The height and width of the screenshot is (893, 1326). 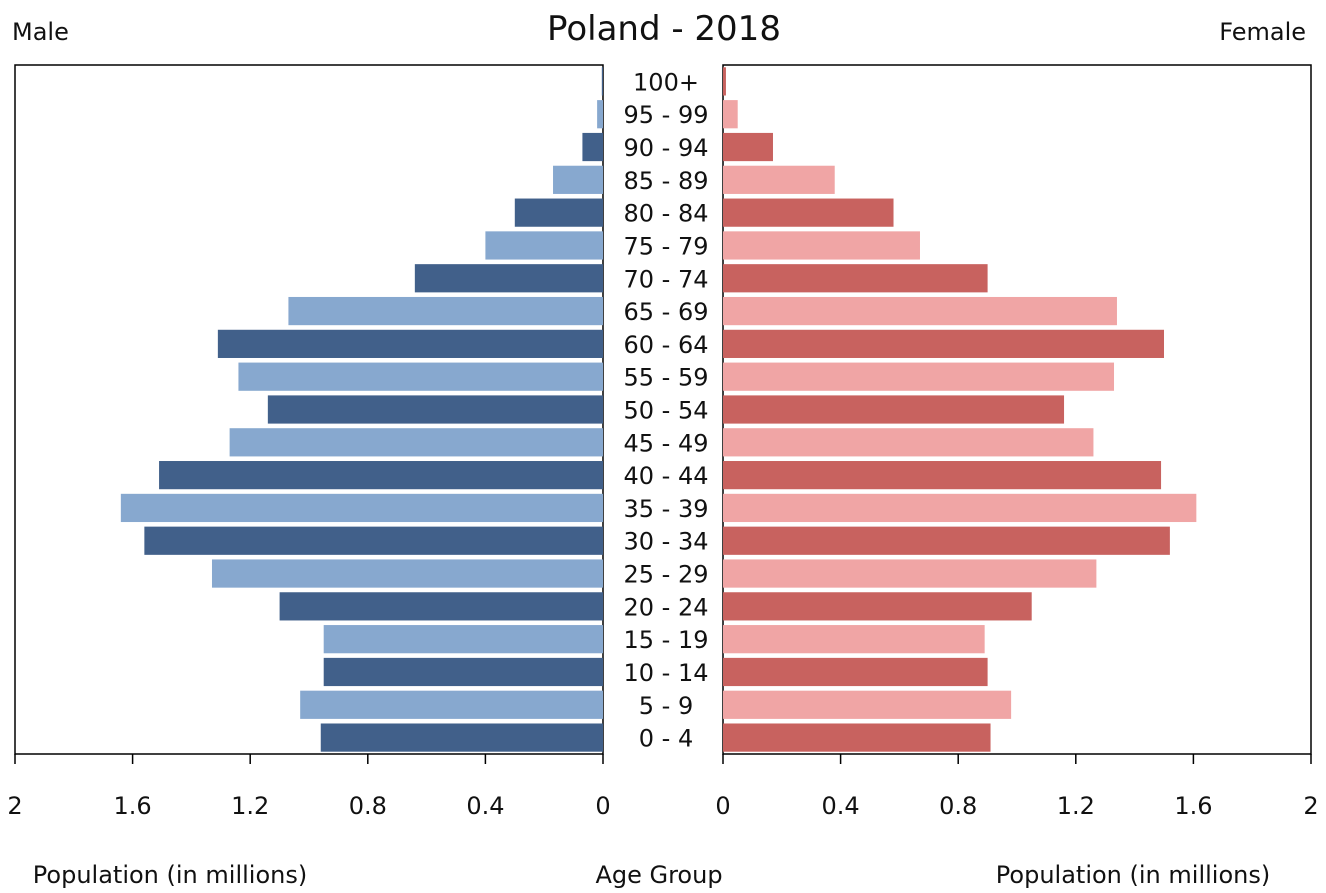 What do you see at coordinates (666, 115) in the screenshot?
I see `age-label-95-99: 95 - 99` at bounding box center [666, 115].